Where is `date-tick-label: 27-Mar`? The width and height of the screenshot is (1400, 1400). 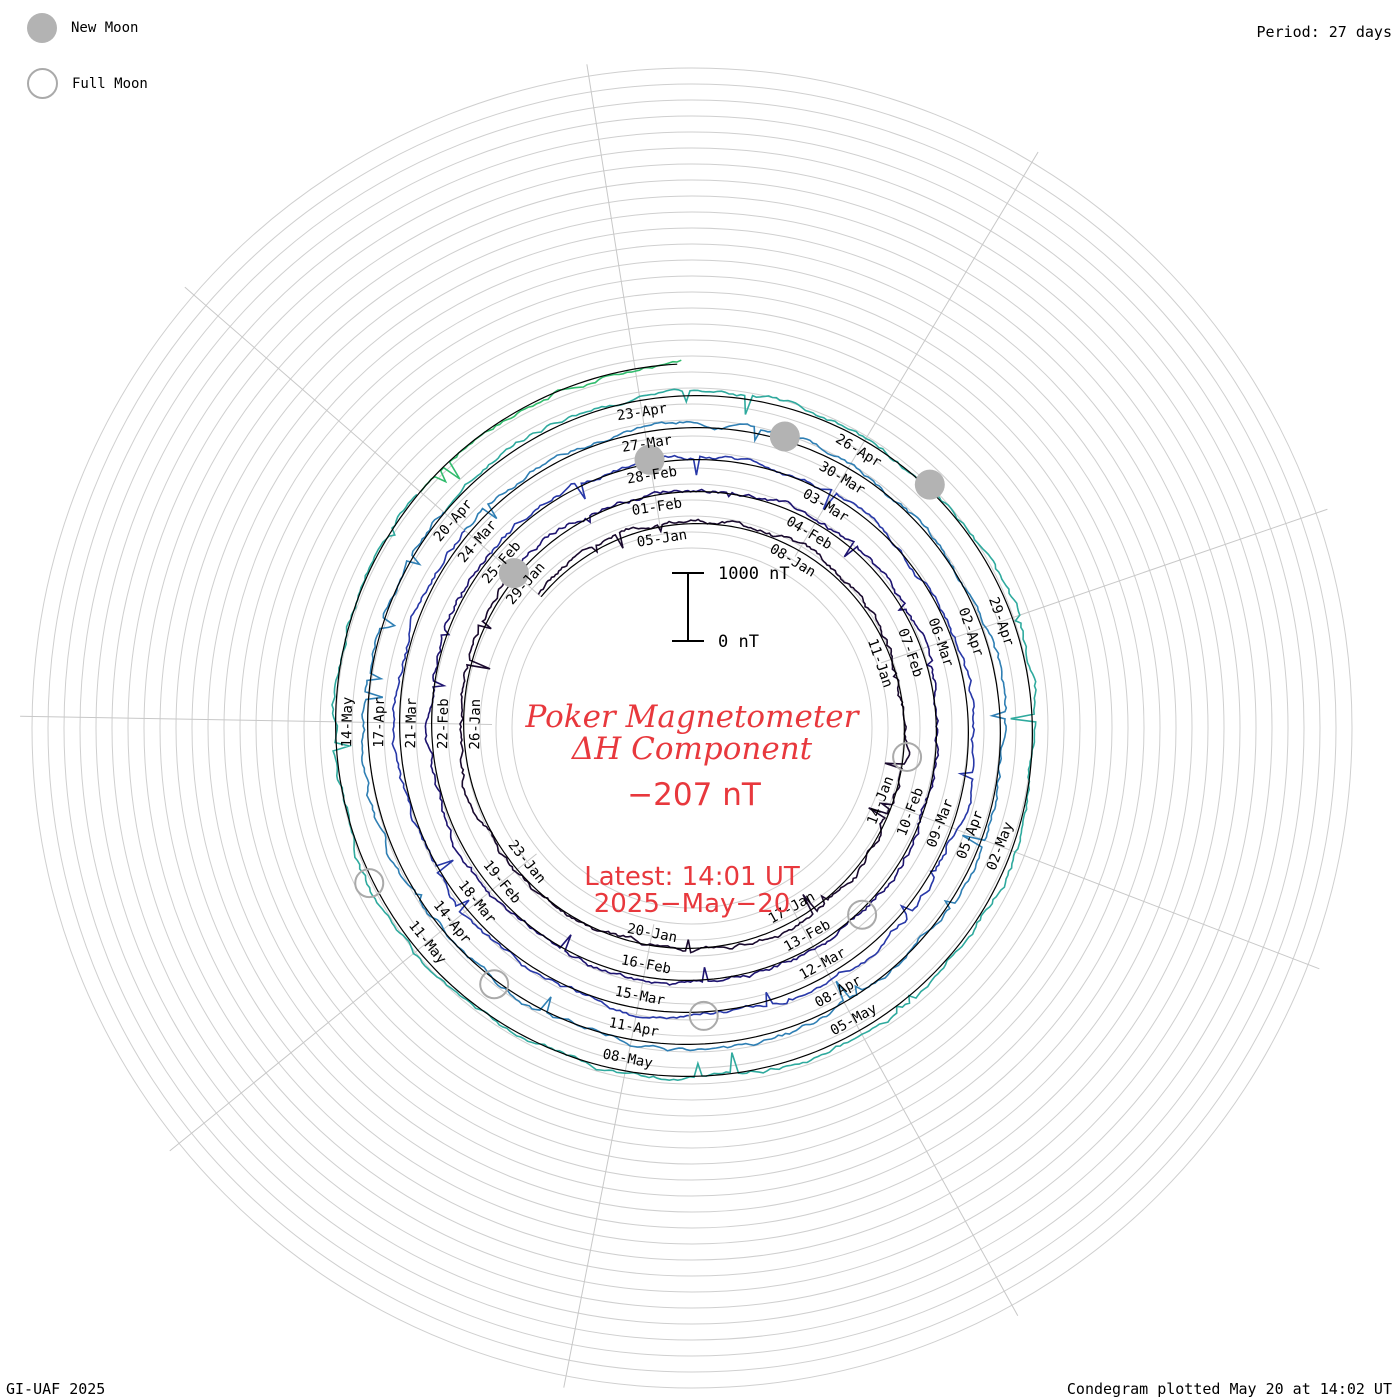 date-tick-label: 27-Mar is located at coordinates (647, 444).